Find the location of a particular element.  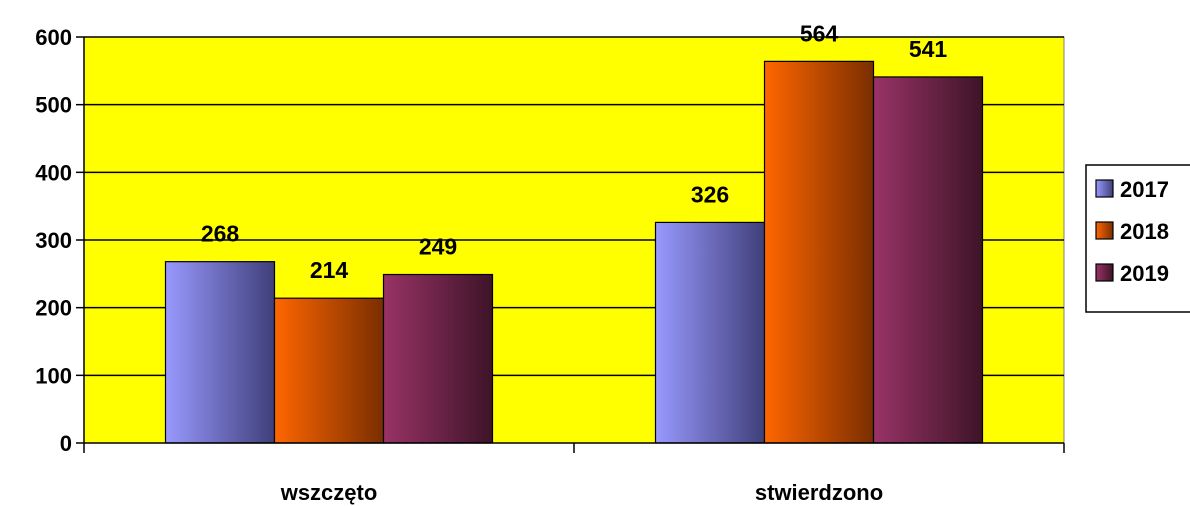

legend-label: 2019 is located at coordinates (1144, 273).